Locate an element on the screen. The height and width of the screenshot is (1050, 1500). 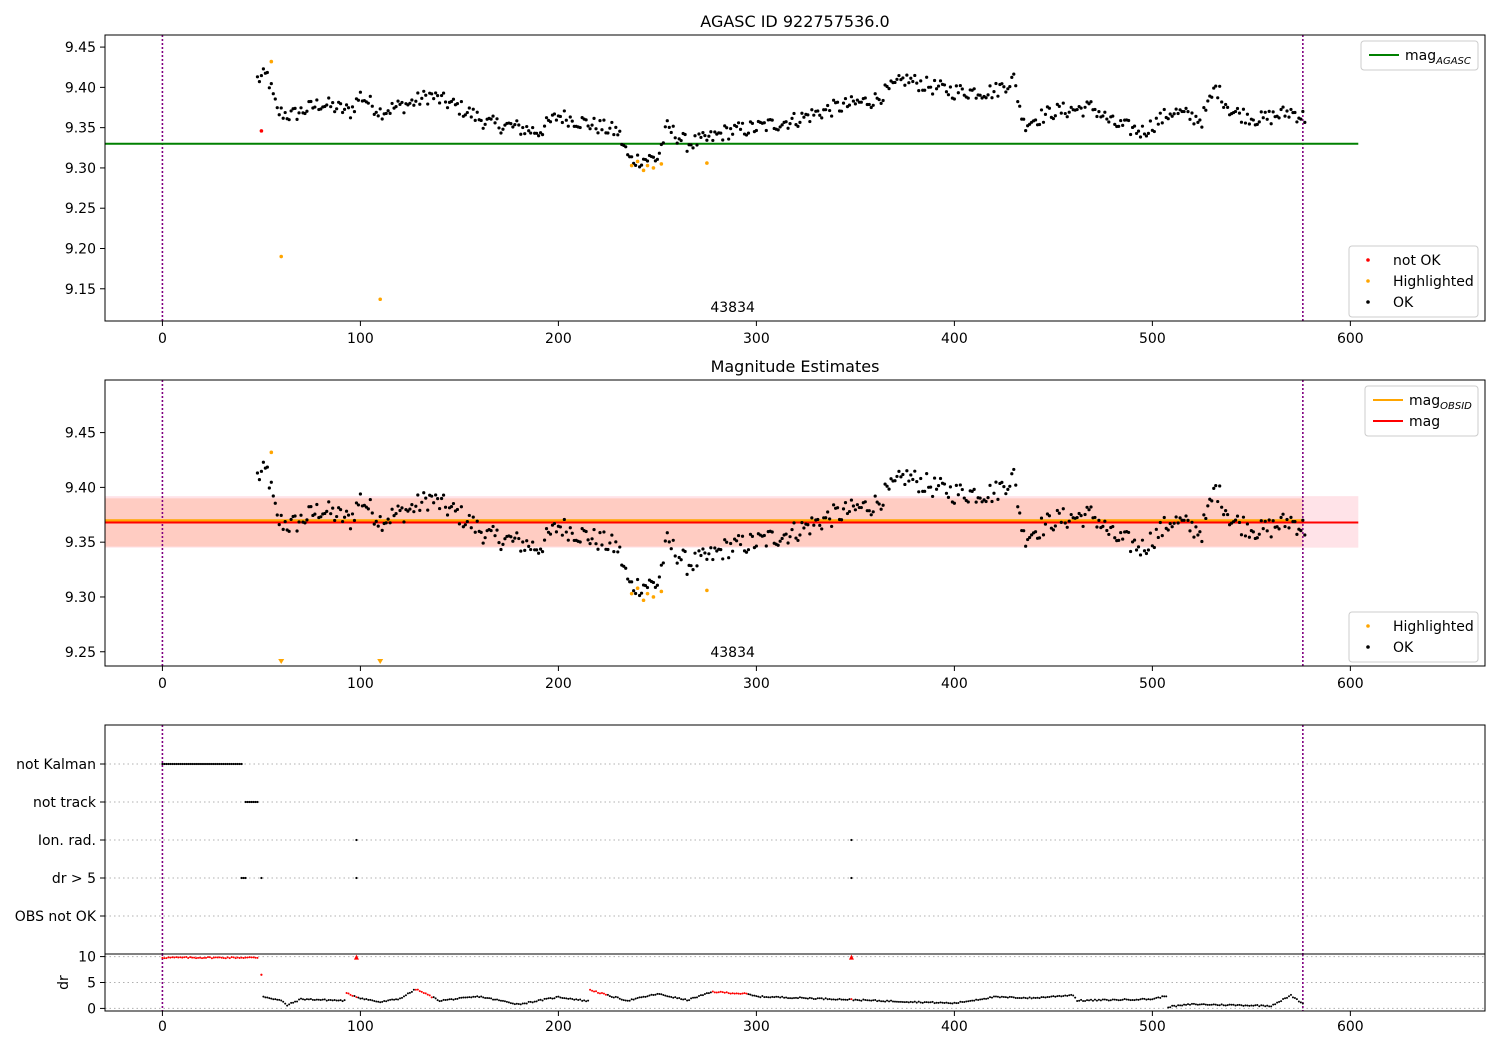
chart-title: Magnitude Estimates is located at coordinates (795, 366).